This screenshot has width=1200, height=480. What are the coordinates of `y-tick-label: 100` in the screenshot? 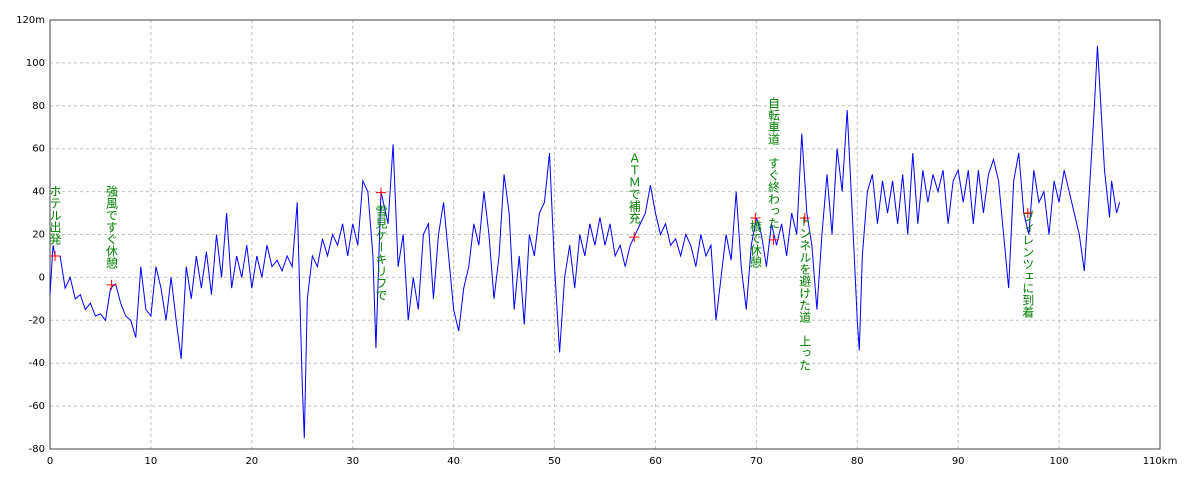 It's located at (35, 63).